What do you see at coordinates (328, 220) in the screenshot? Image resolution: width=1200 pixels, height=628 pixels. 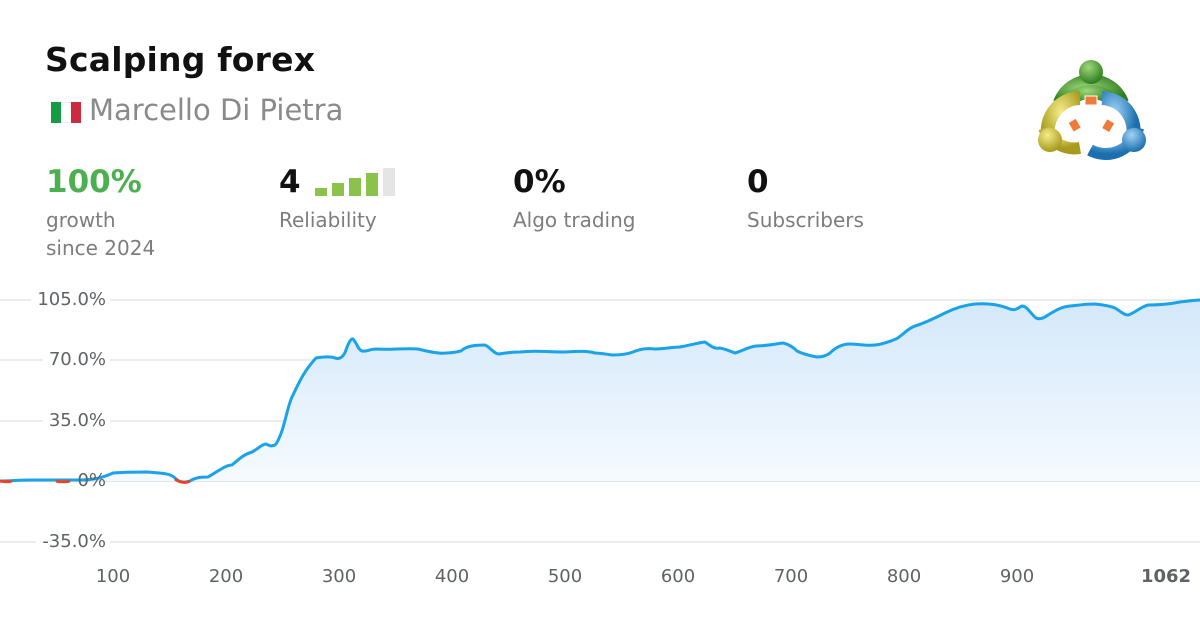 I see `reliability-label: Reliability` at bounding box center [328, 220].